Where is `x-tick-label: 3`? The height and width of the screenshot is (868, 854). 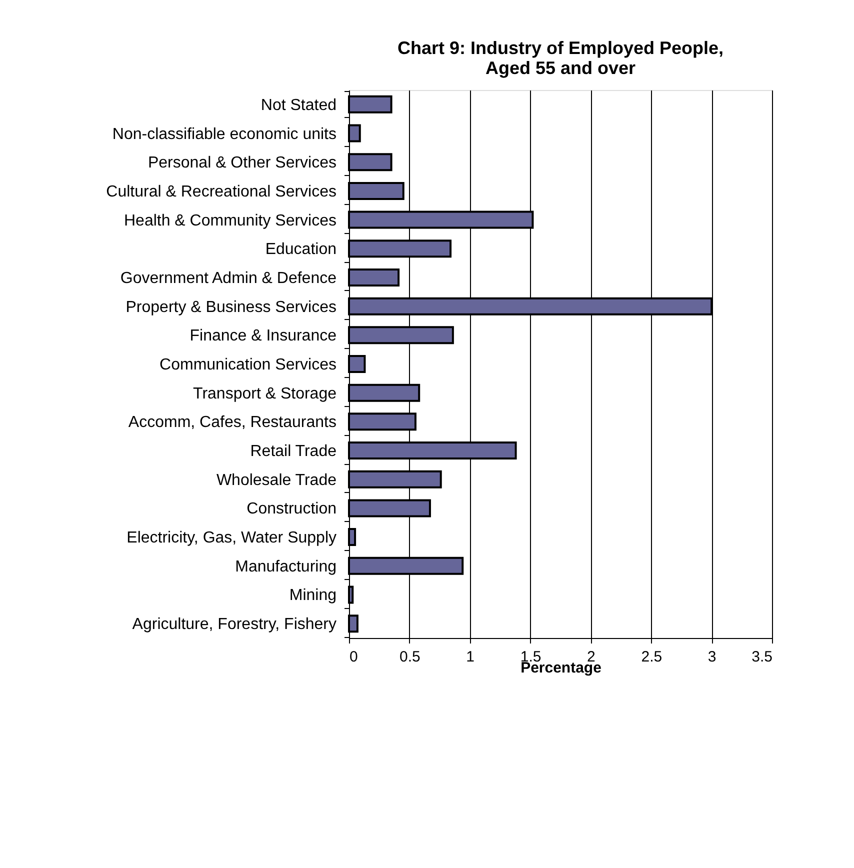 x-tick-label: 3 is located at coordinates (712, 657).